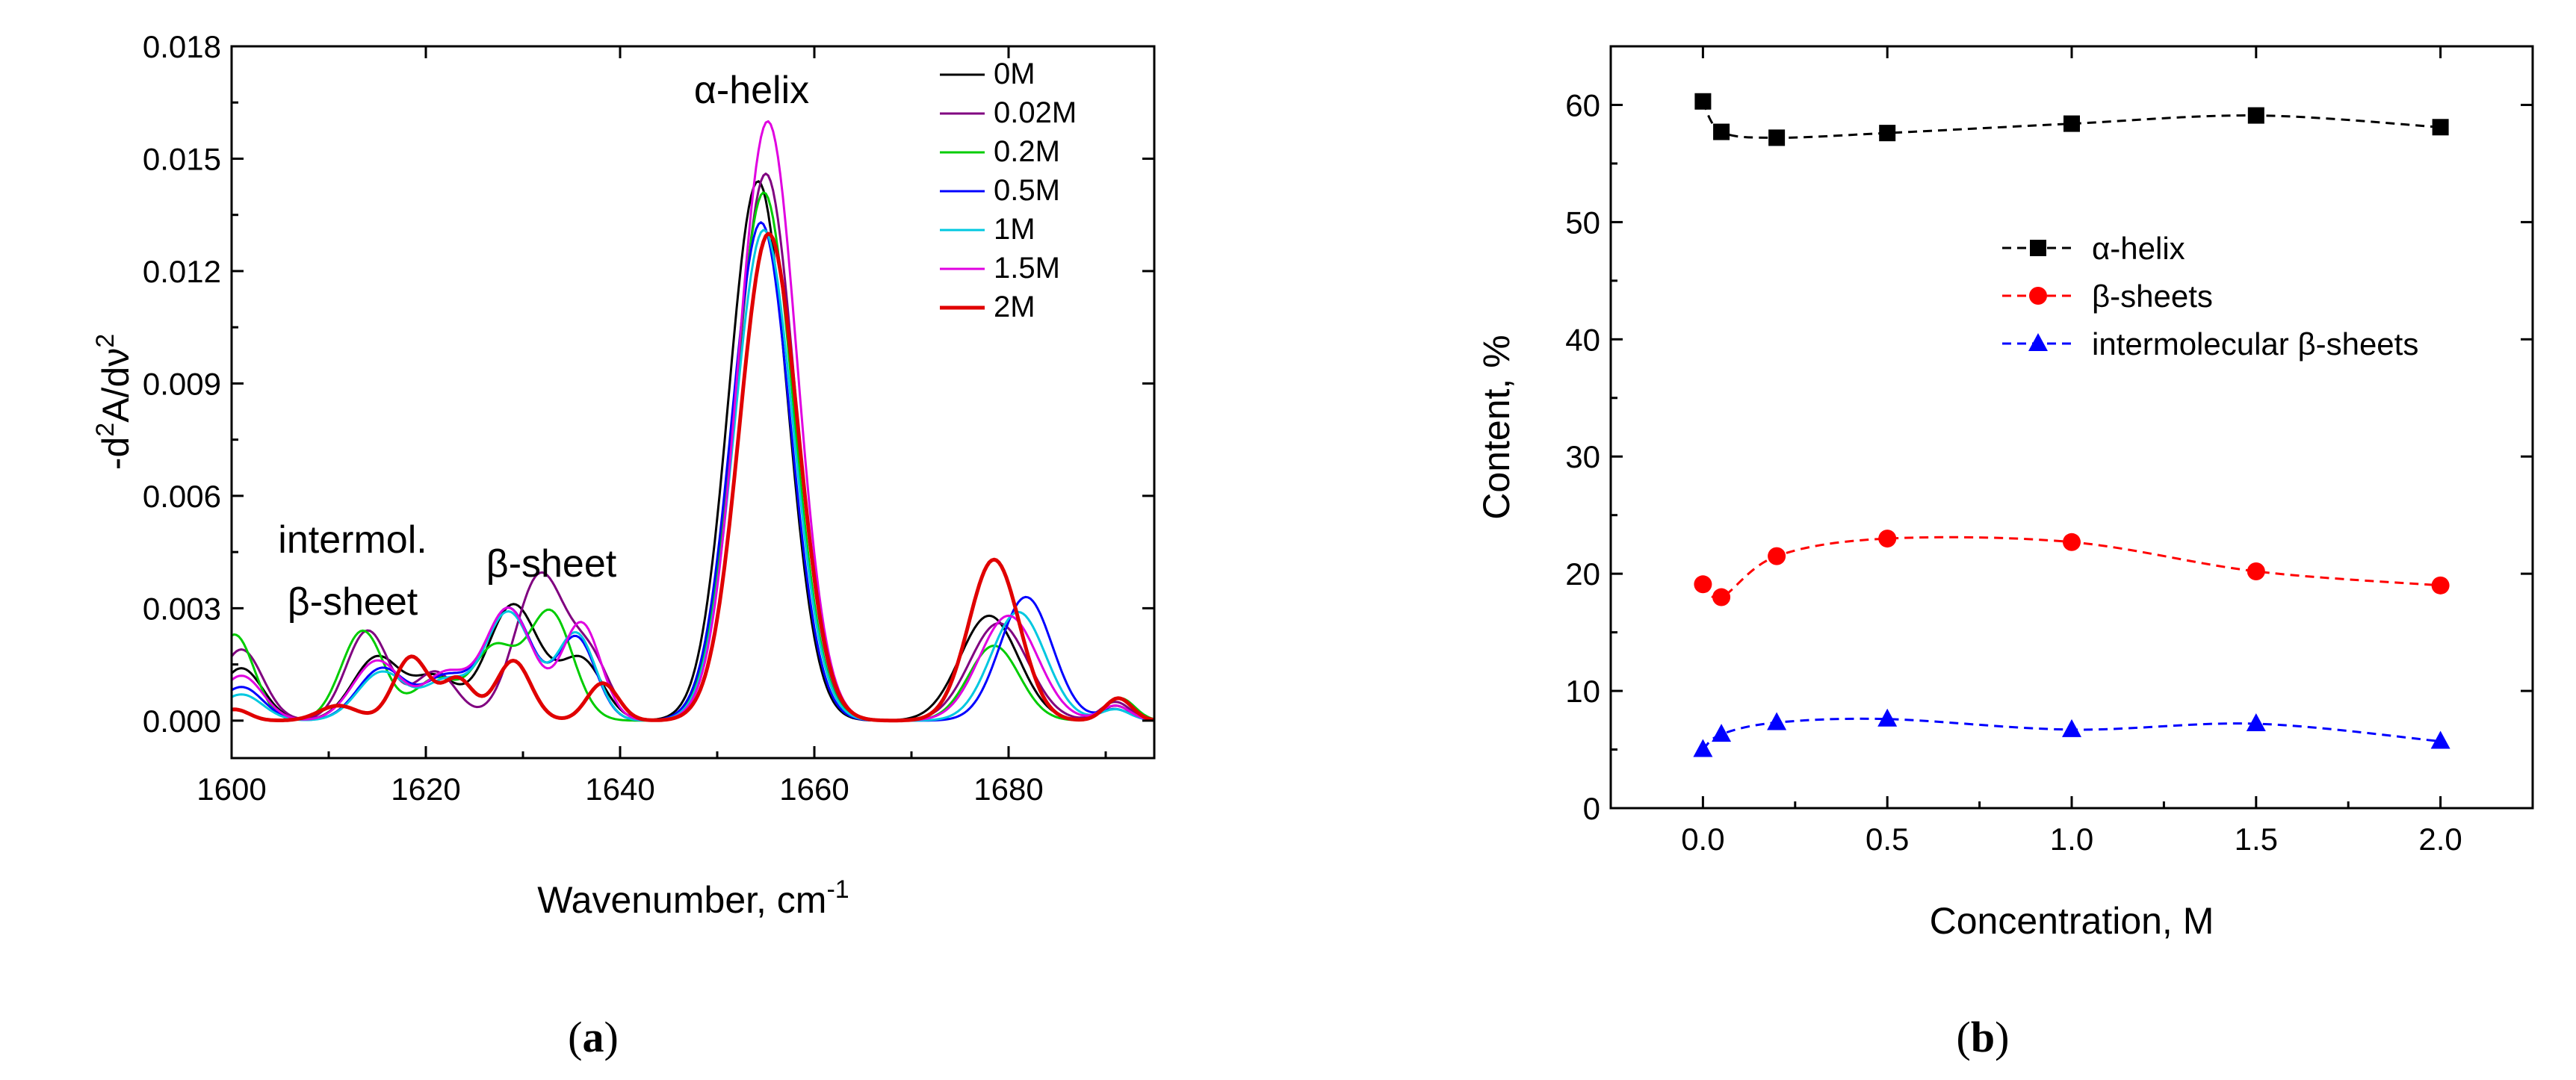  I want to click on legend-label-intermolecular β-sheets: intermolecular β-sheets, so click(2255, 343).